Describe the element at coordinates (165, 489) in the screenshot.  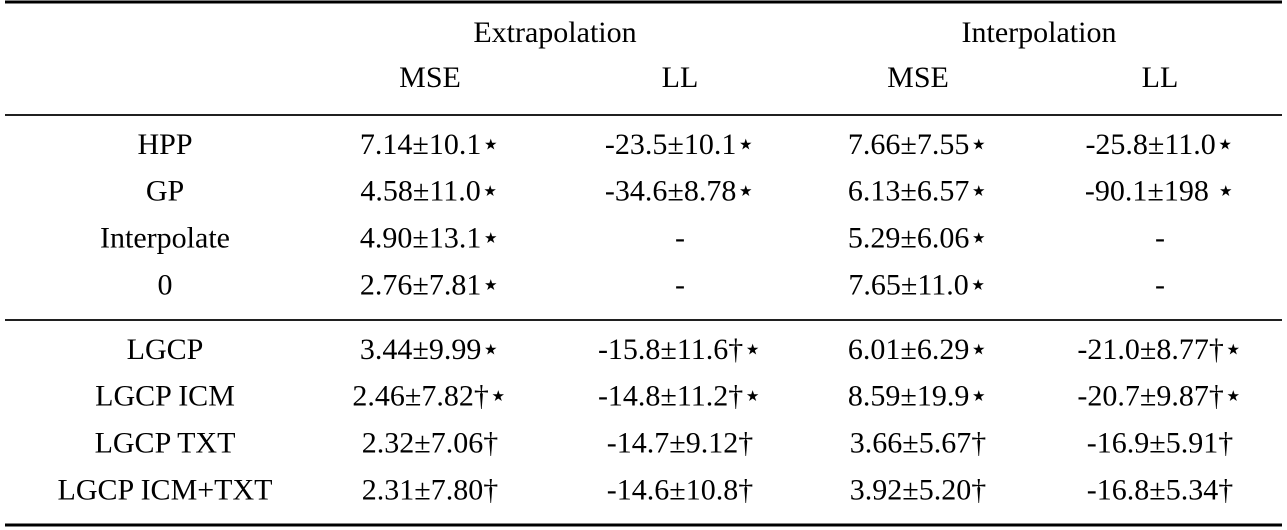
I see `row-label: LGCP ICM+TXT` at that location.